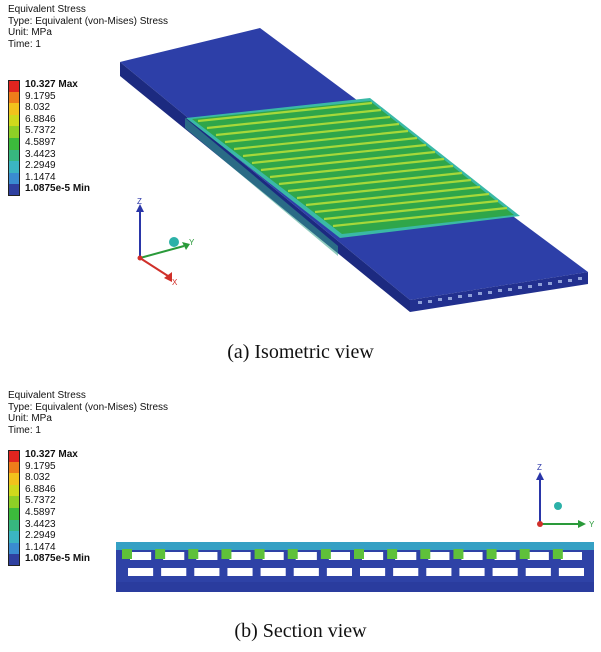 Image resolution: width=601 pixels, height=652 pixels. I want to click on plate-left-stress-band, so click(261, 187).